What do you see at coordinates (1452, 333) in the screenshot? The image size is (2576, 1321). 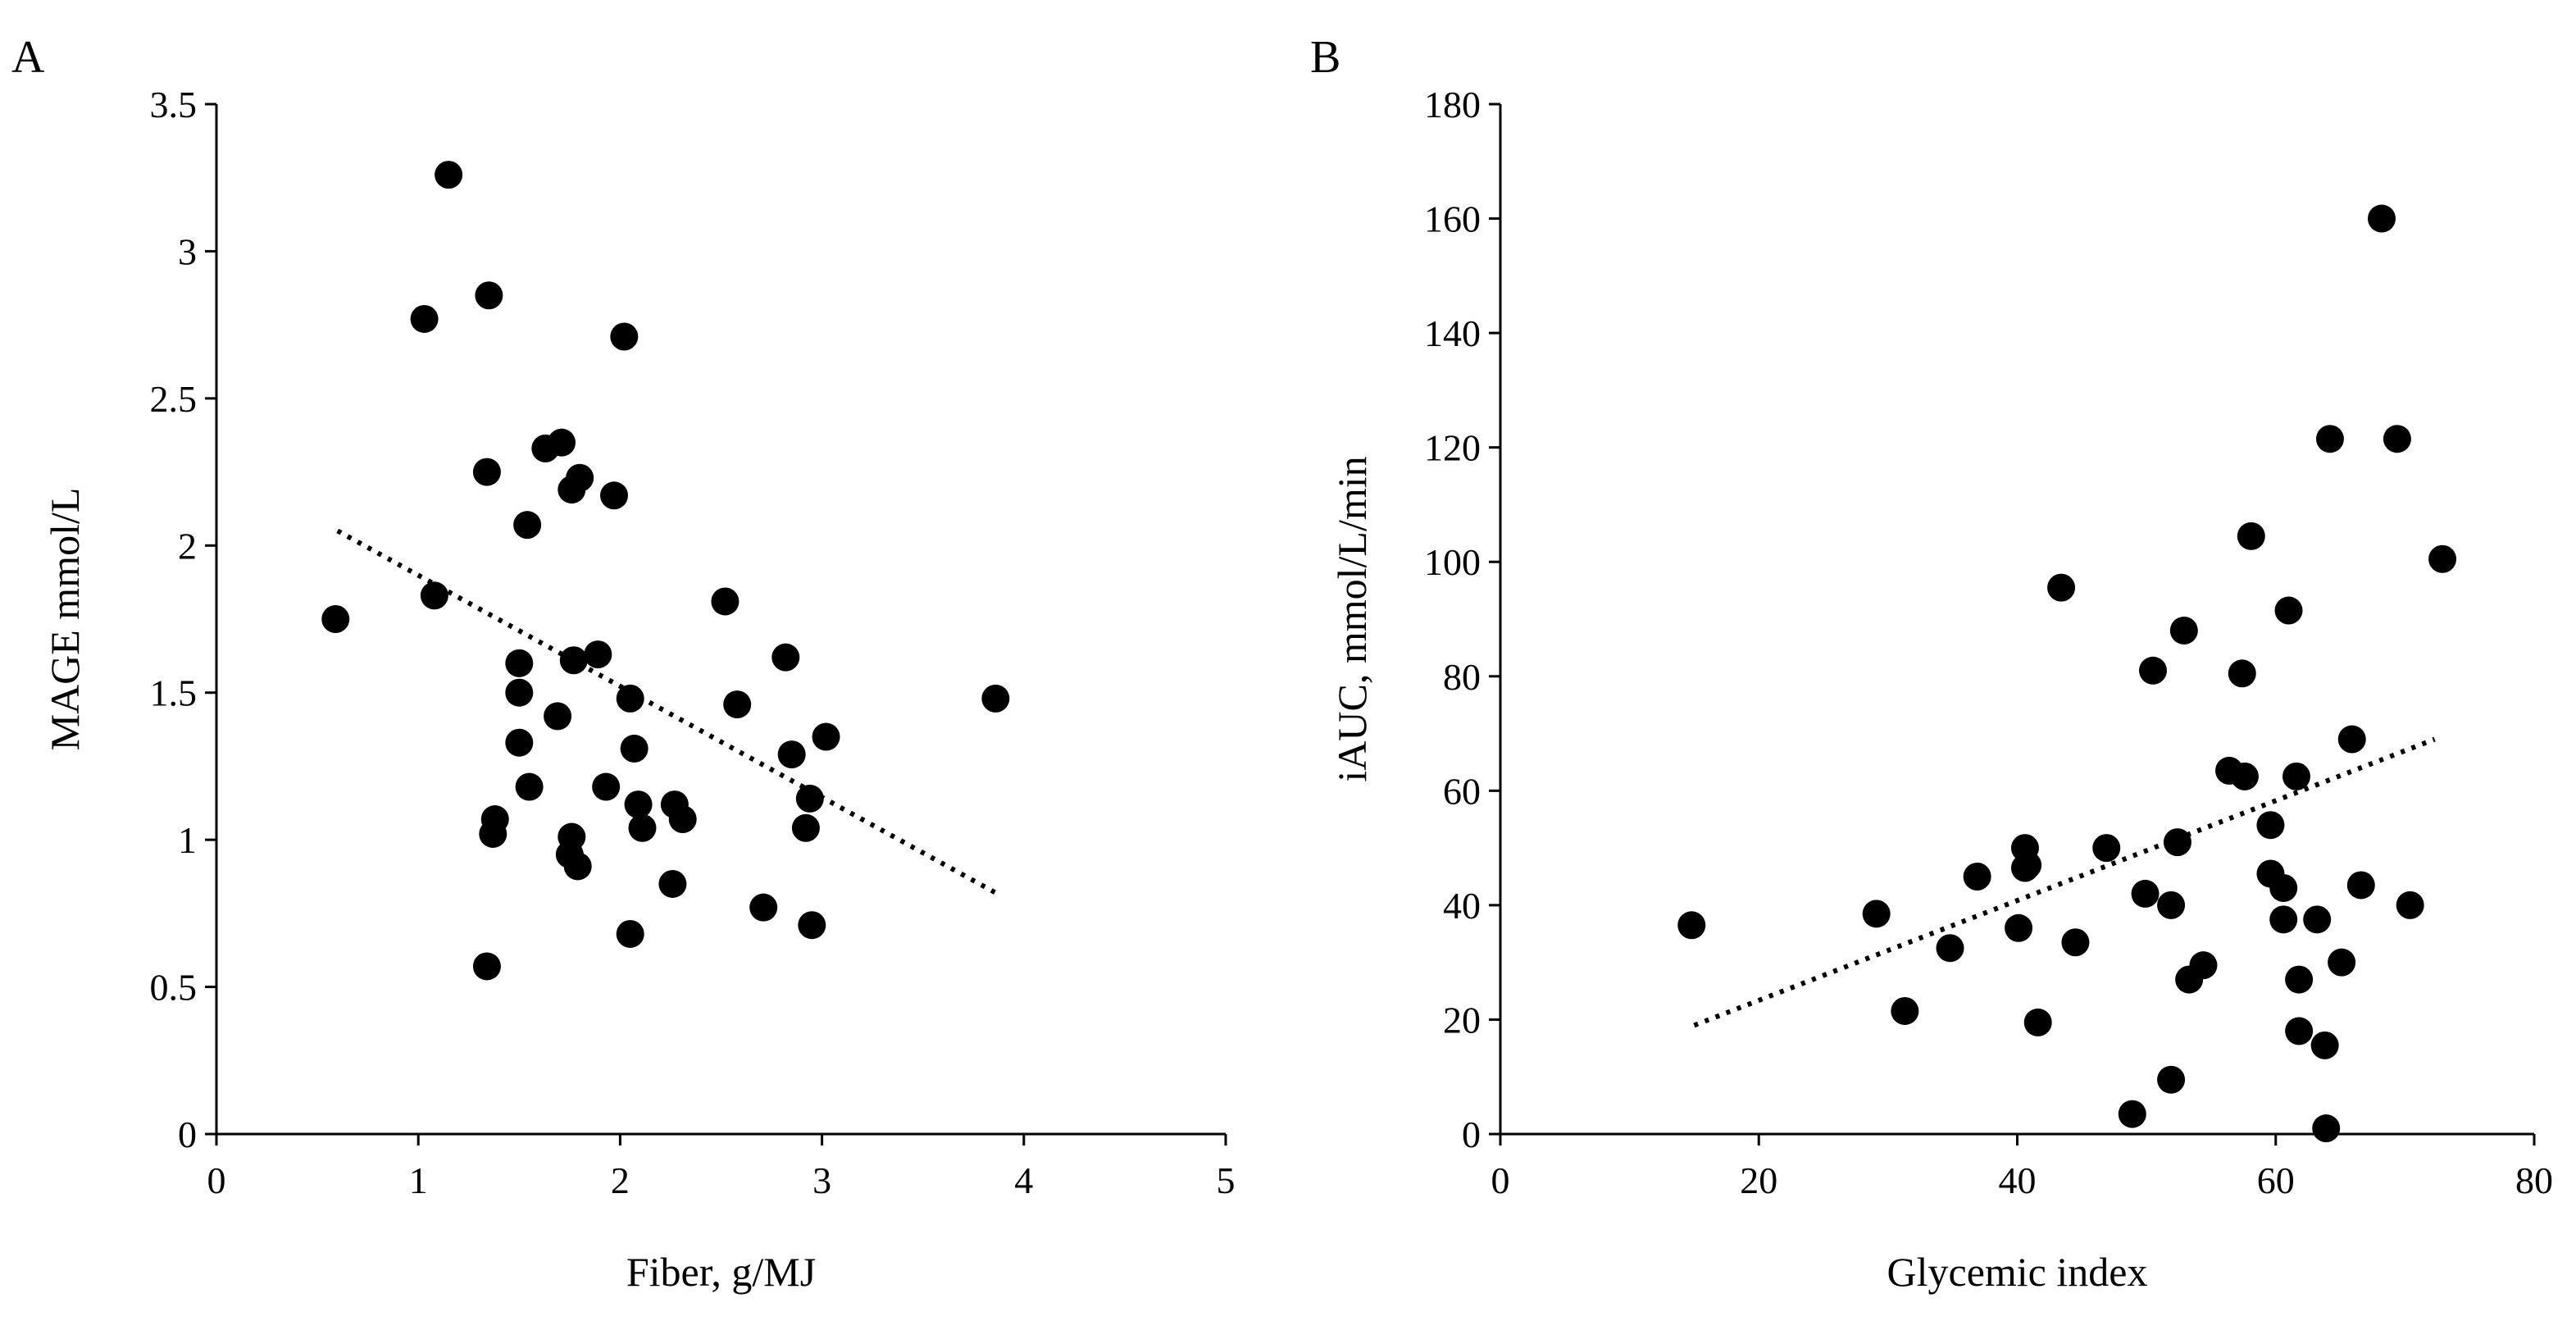 I see `y-tick-label: 140` at bounding box center [1452, 333].